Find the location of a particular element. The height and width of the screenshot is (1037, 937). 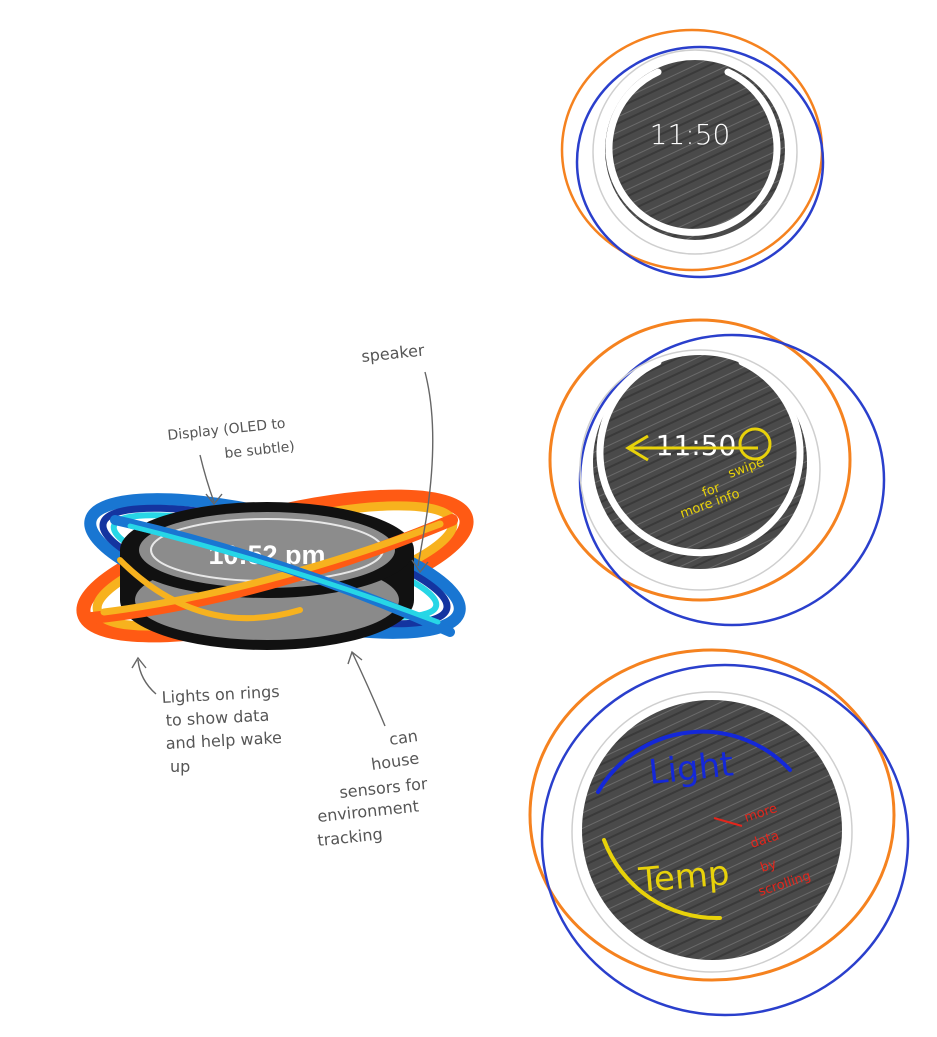

speaker-arrow is located at coordinates (425, 469).